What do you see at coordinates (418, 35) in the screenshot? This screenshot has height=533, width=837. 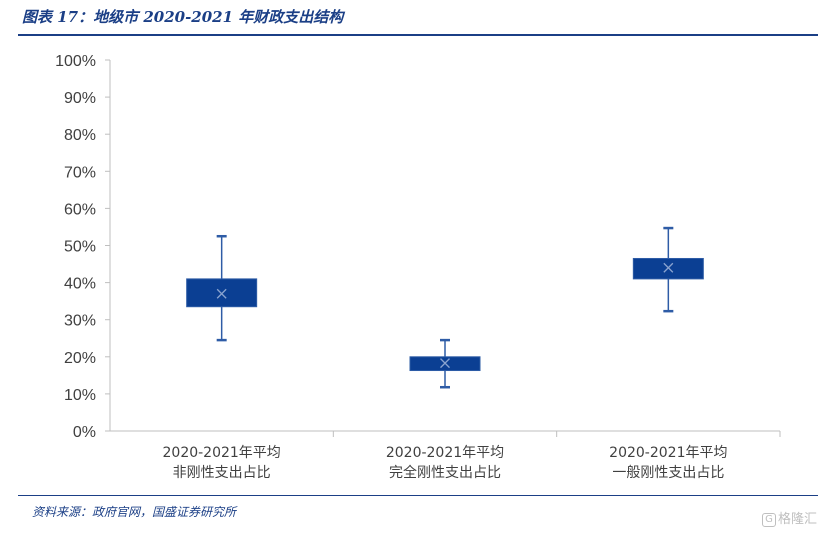 I see `title-divider` at bounding box center [418, 35].